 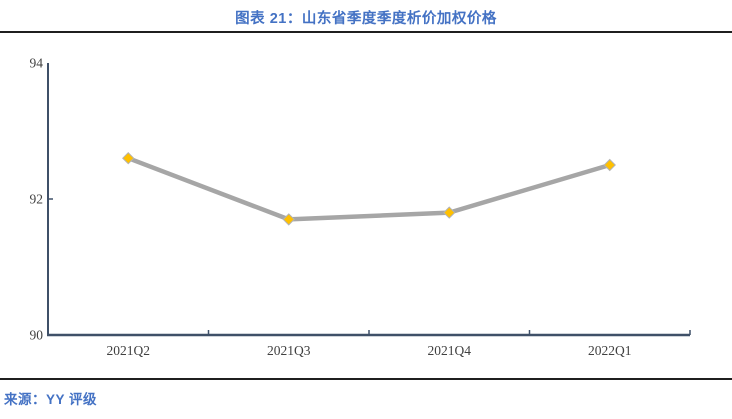 I want to click on y-tick-label: 92, so click(x=37, y=199).